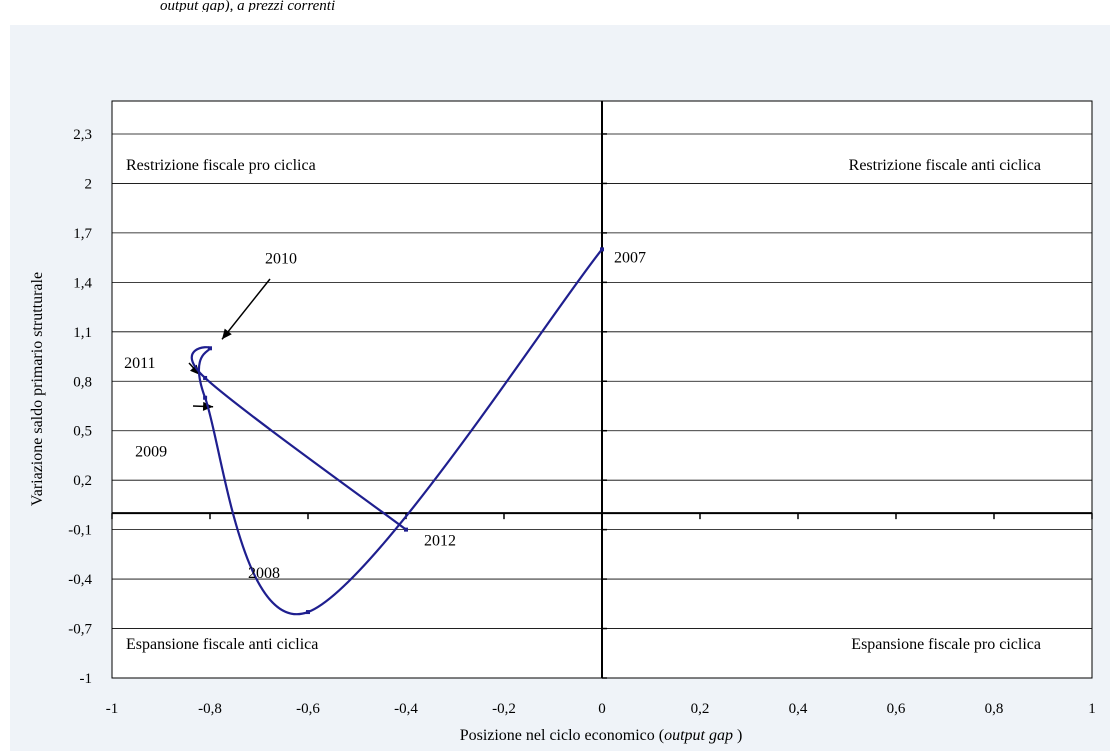  What do you see at coordinates (896, 709) in the screenshot?
I see `x-tick-label: 0,6` at bounding box center [896, 709].